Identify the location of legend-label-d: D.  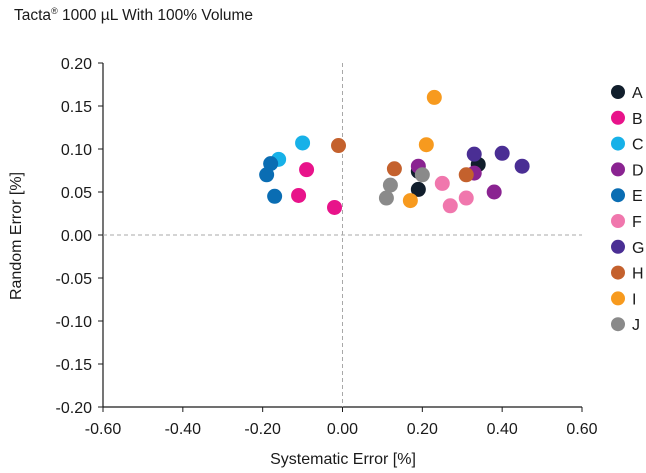
(638, 170).